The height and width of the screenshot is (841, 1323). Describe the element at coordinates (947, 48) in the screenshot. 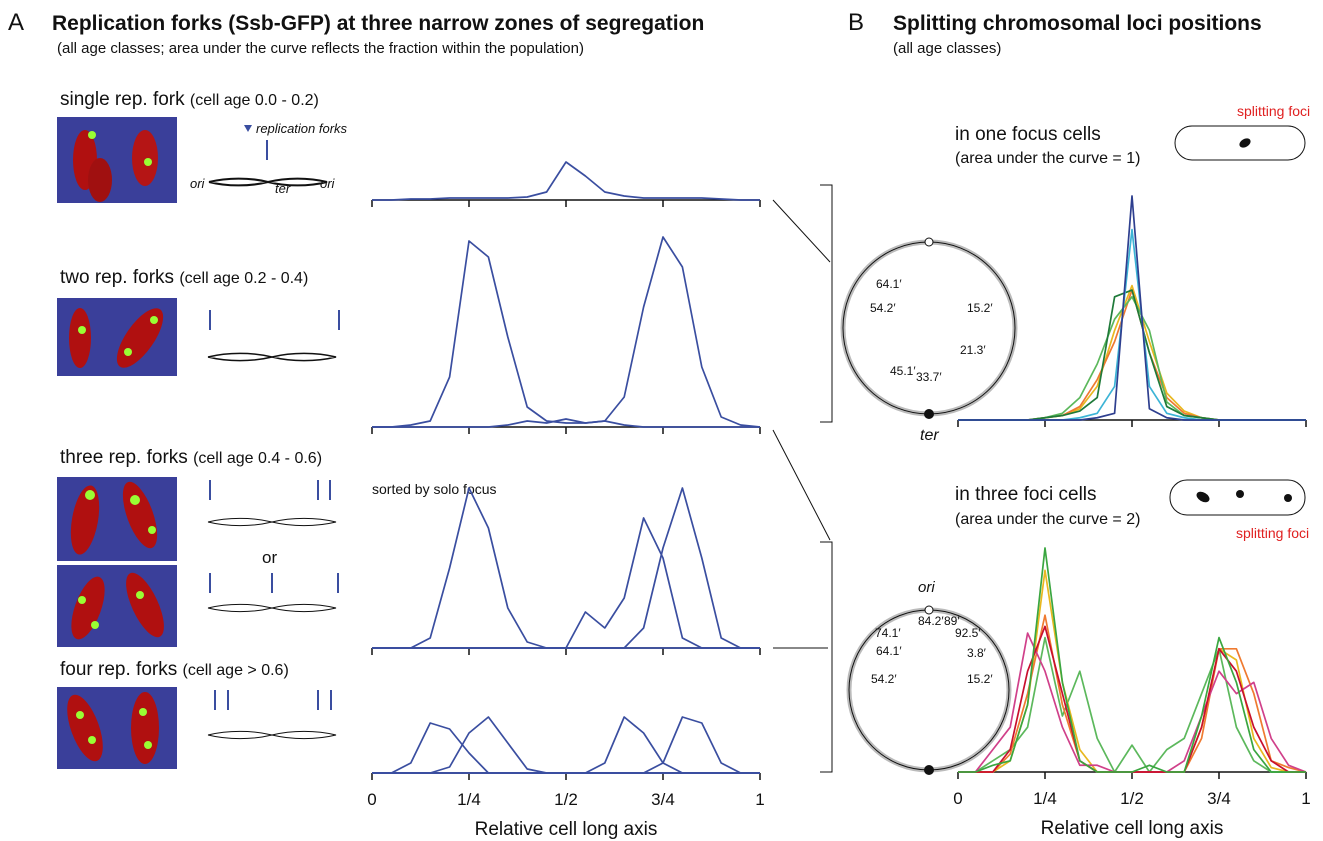

I see `panel-subtitle: (all age classes)` at that location.